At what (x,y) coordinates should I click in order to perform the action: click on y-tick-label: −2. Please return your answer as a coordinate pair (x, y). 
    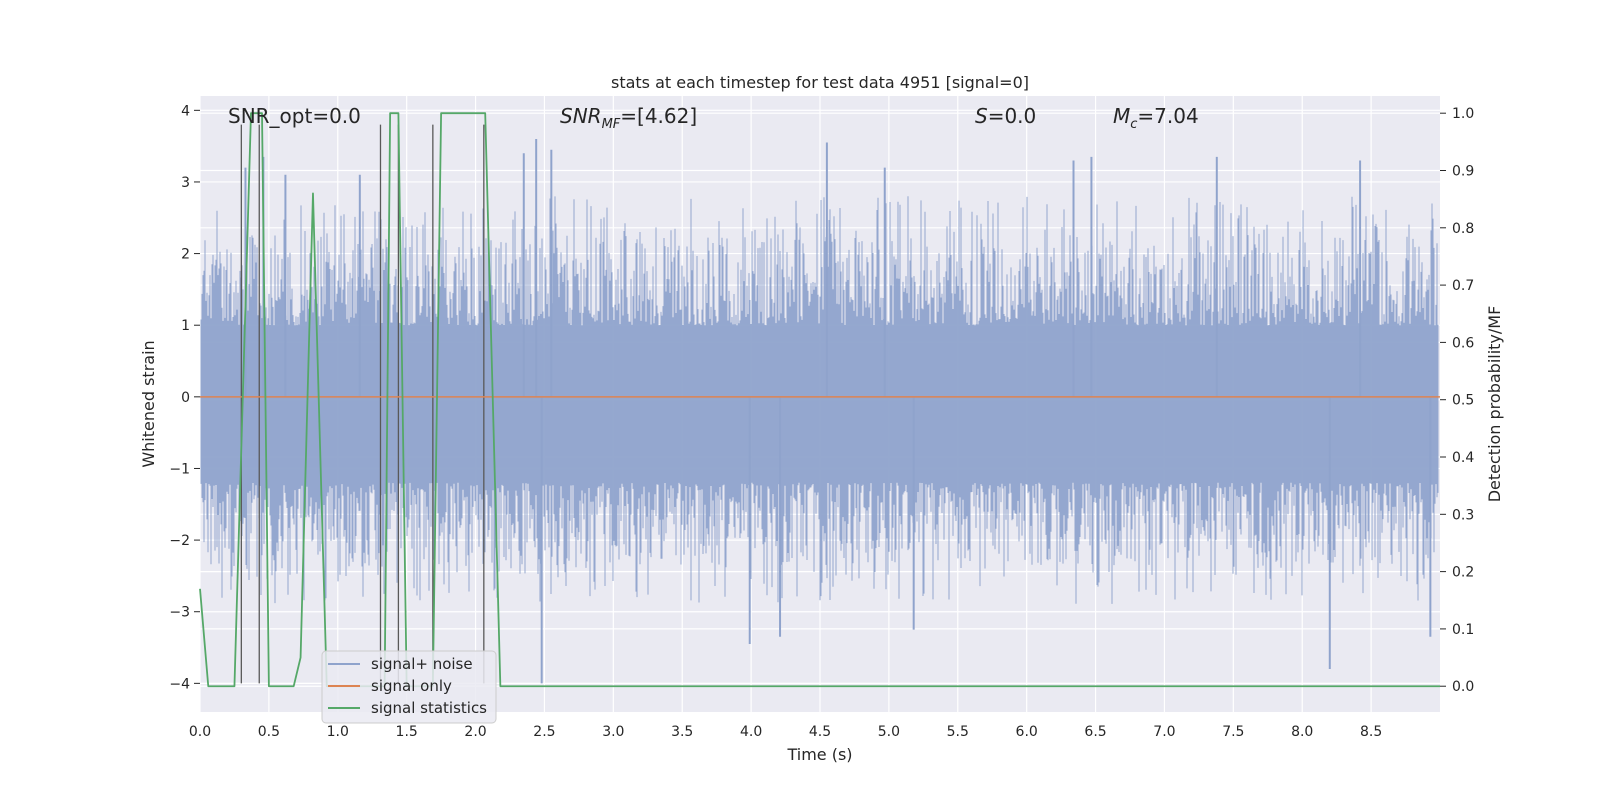
    Looking at the image, I should click on (179, 541).